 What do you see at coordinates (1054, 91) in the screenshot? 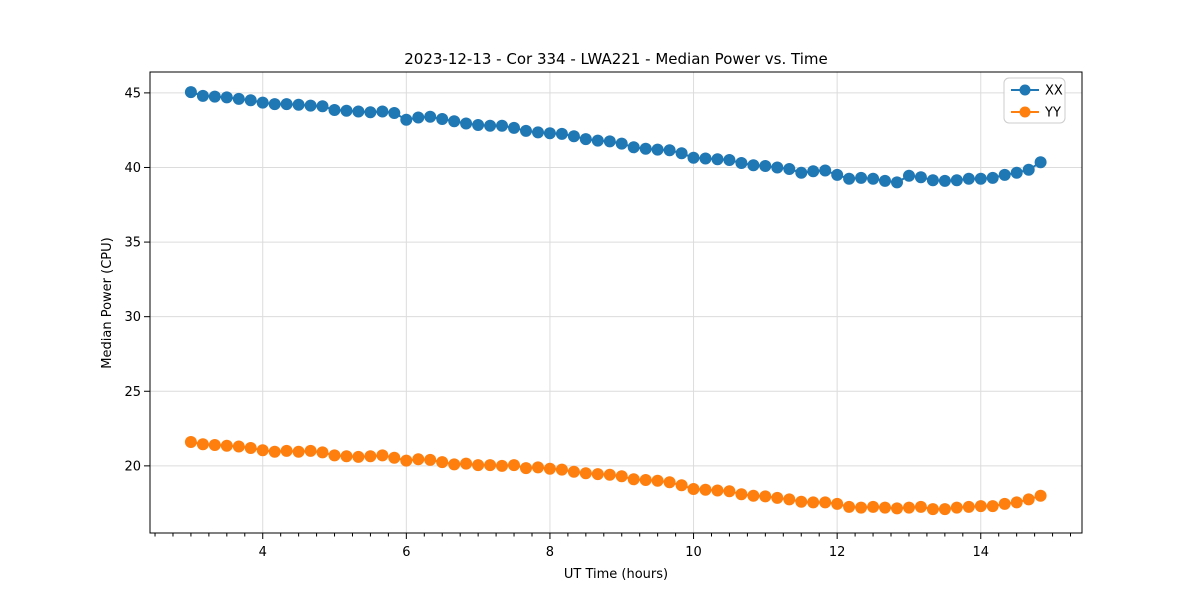
I see `legend-label-xx: XX` at bounding box center [1054, 91].